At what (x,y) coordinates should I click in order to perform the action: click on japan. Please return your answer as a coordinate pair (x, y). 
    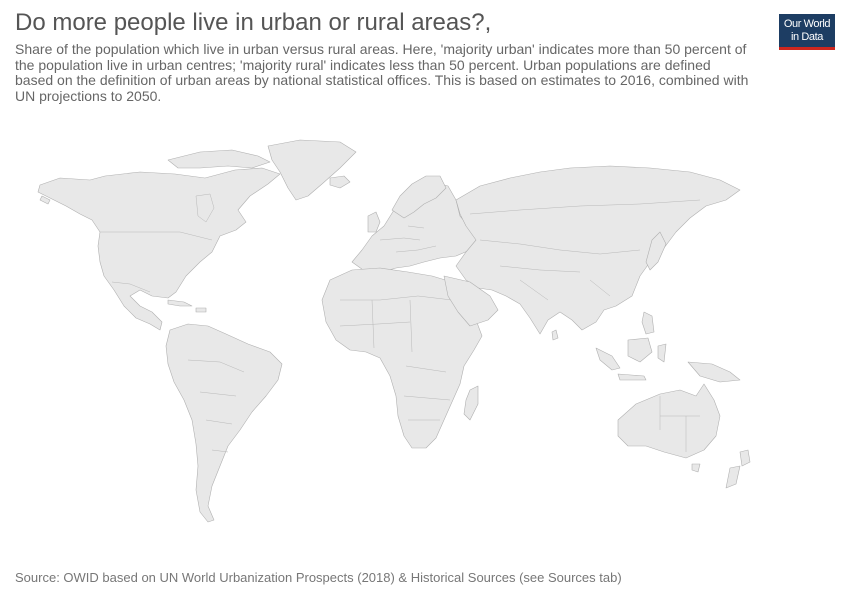
    Looking at the image, I should click on (656, 251).